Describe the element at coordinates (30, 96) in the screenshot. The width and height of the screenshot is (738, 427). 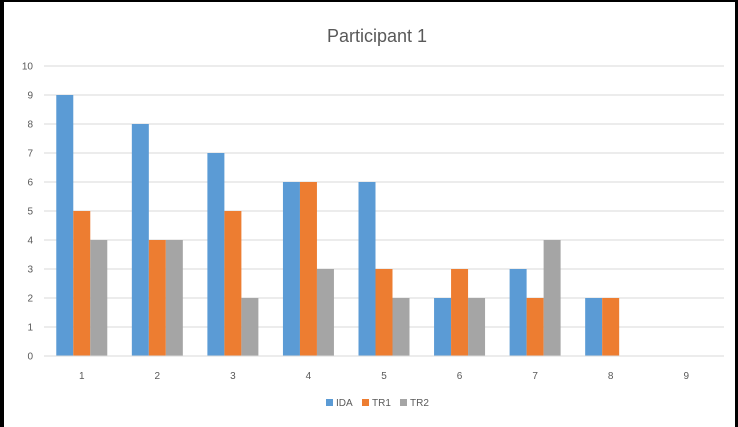
I see `y-tick-label: 9` at that location.